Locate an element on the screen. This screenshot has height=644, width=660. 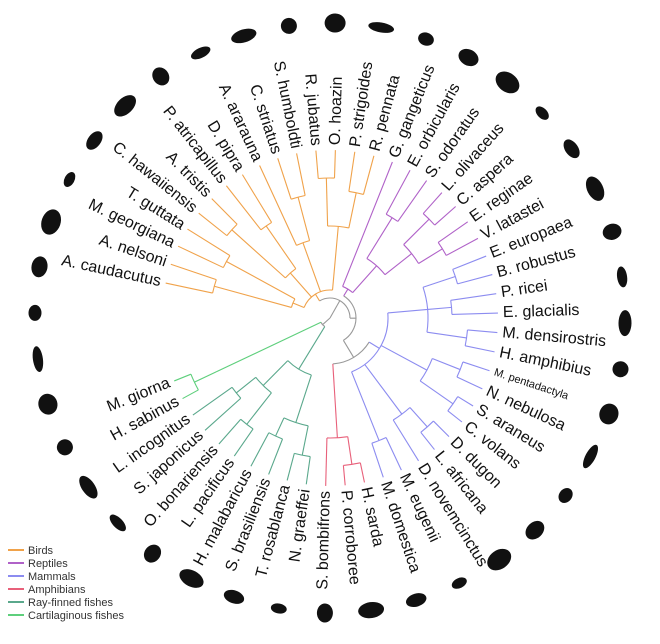
legend-label-cartilaginous: Cartilaginous fishes is located at coordinates (76, 616).